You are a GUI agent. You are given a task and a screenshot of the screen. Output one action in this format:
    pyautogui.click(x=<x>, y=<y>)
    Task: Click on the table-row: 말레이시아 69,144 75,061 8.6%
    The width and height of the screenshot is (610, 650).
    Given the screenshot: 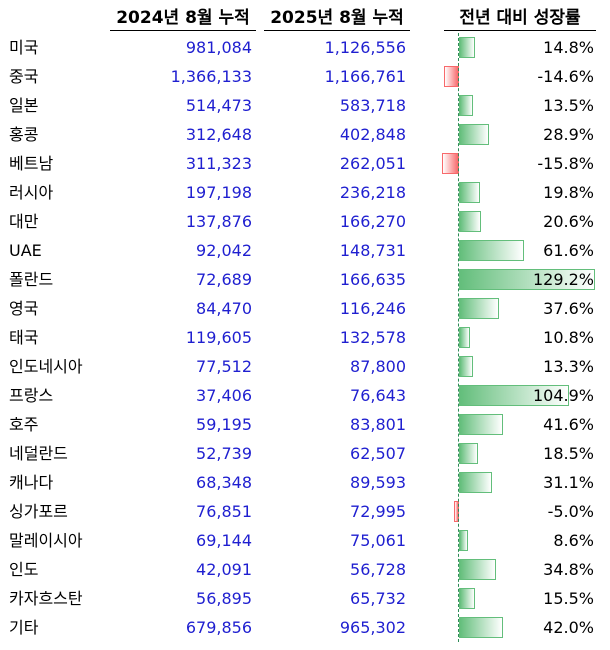 What is the action you would take?
    pyautogui.click(x=305, y=540)
    